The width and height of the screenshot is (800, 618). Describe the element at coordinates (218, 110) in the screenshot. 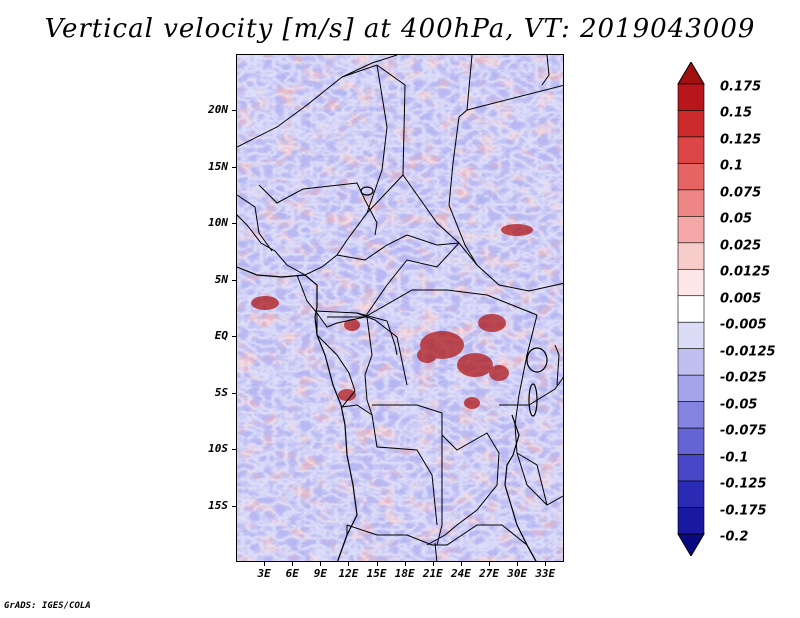

I see `lat-tick-label: 20N` at that location.